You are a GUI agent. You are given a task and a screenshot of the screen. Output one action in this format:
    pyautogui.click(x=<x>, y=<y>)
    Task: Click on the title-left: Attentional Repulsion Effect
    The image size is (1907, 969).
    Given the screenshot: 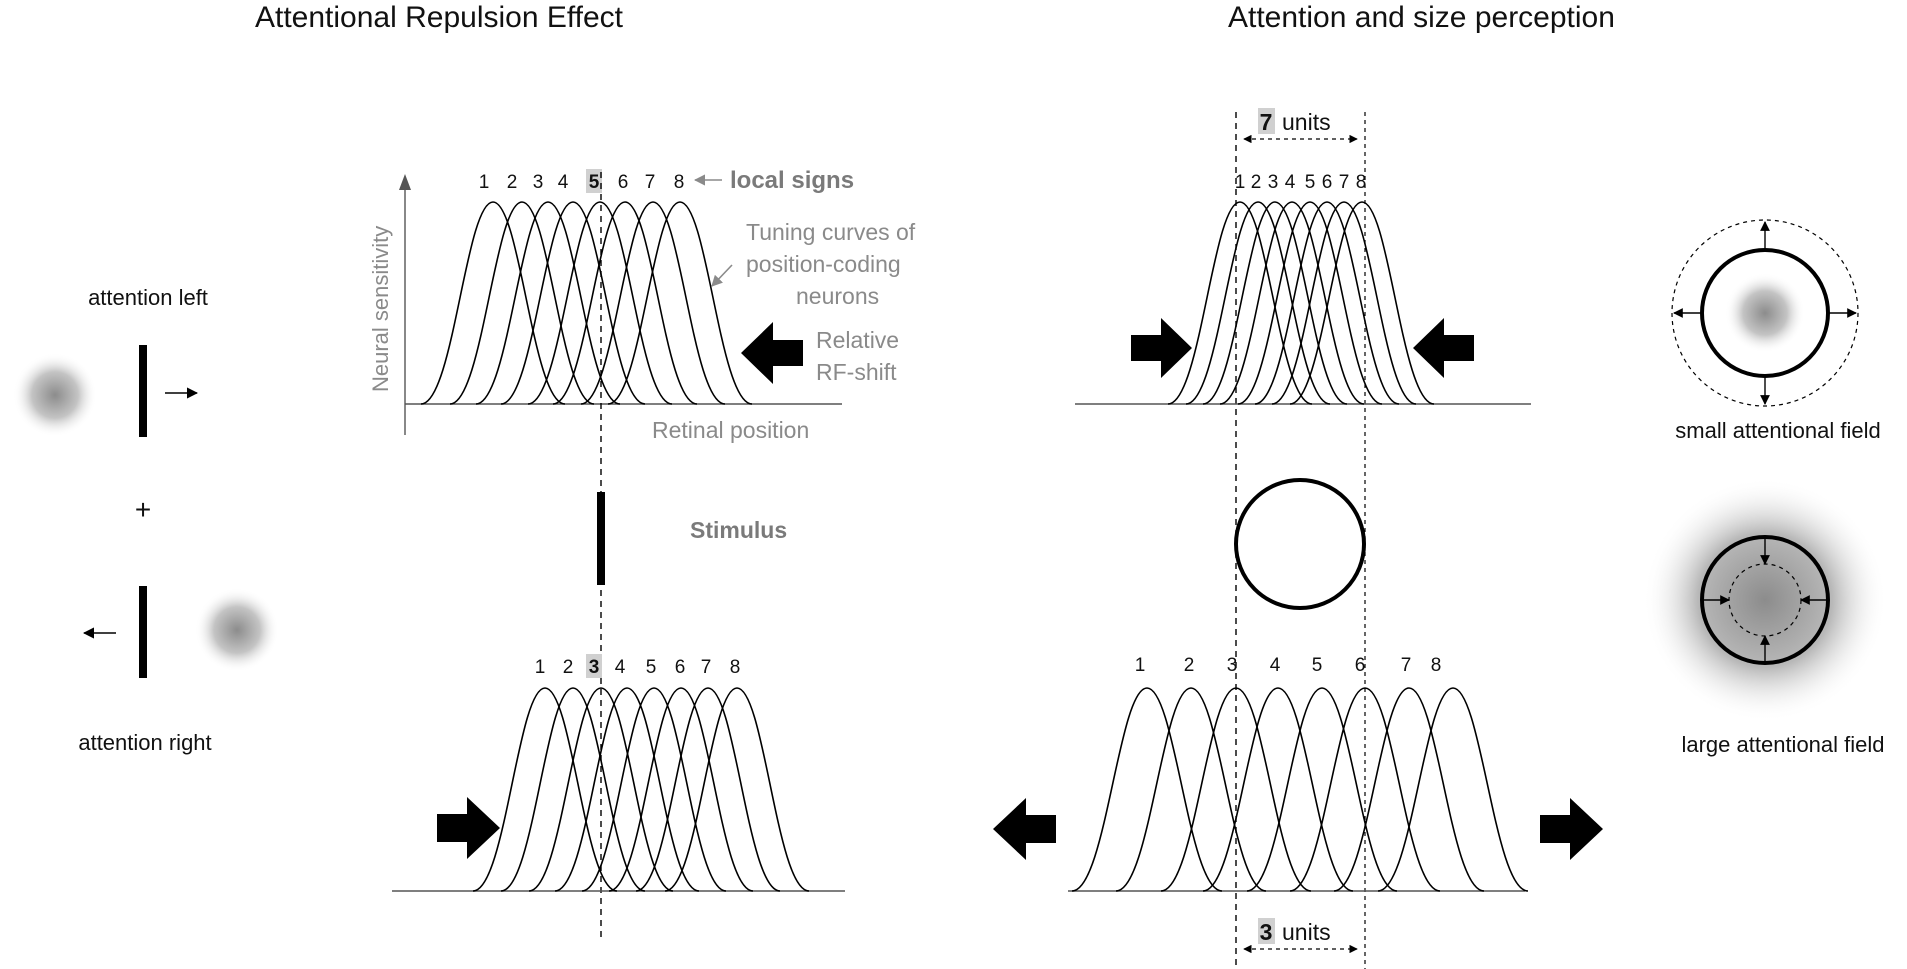 What is the action you would take?
    pyautogui.click(x=439, y=17)
    